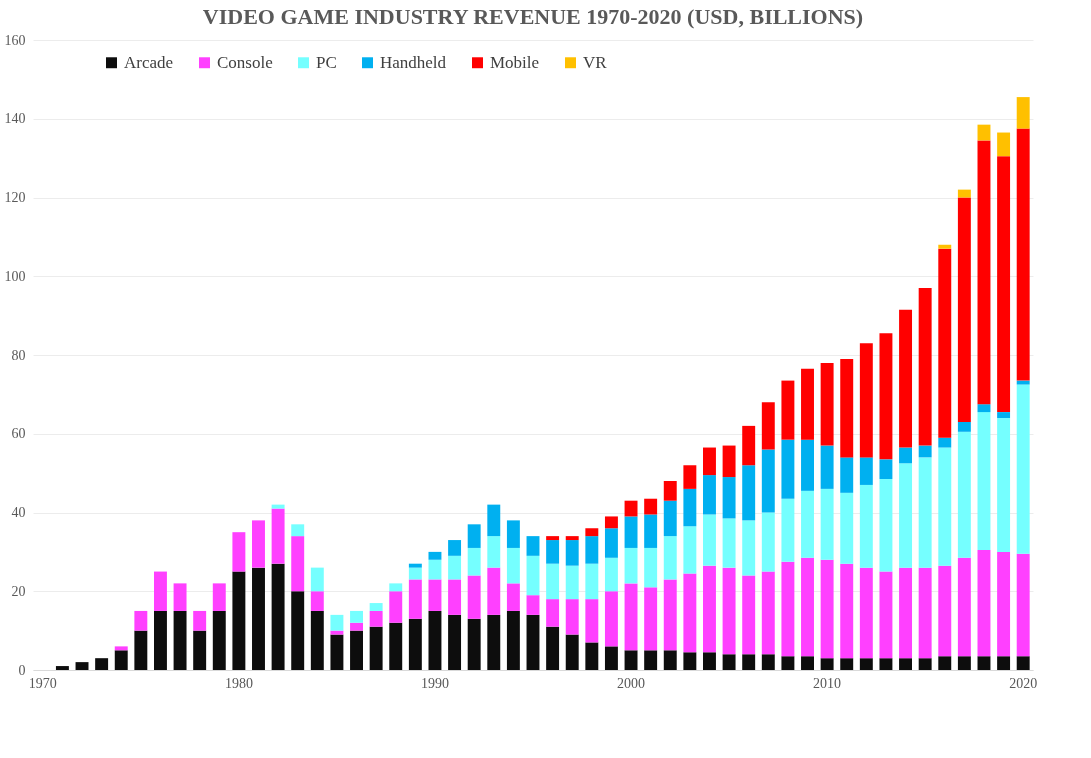  What do you see at coordinates (18, 434) in the screenshot?
I see `y-tick-label: 60` at bounding box center [18, 434].